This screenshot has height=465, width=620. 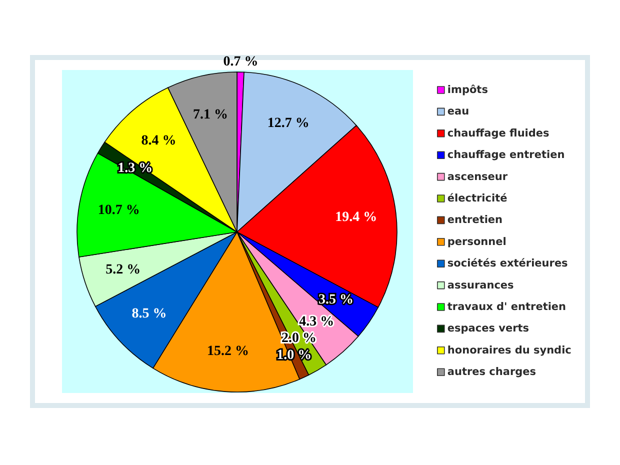 What do you see at coordinates (506, 155) in the screenshot?
I see `legend-label: chauffage entretien` at bounding box center [506, 155].